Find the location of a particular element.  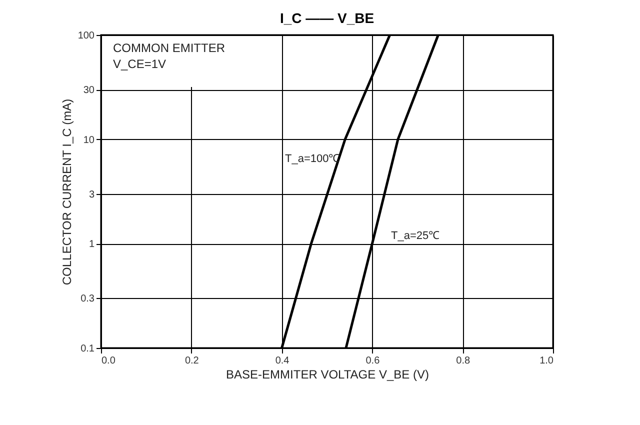

y-tick-label: 3 is located at coordinates (91, 194).